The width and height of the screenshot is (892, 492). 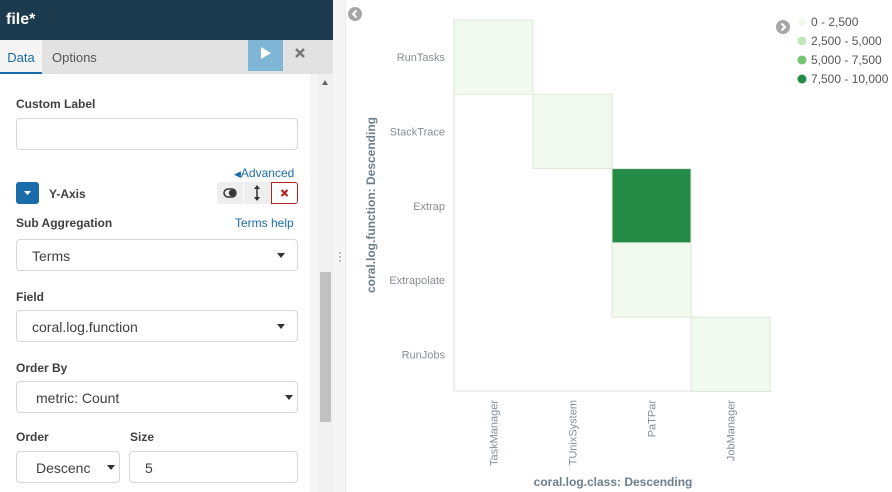 I want to click on reorder-handle, so click(x=257, y=193).